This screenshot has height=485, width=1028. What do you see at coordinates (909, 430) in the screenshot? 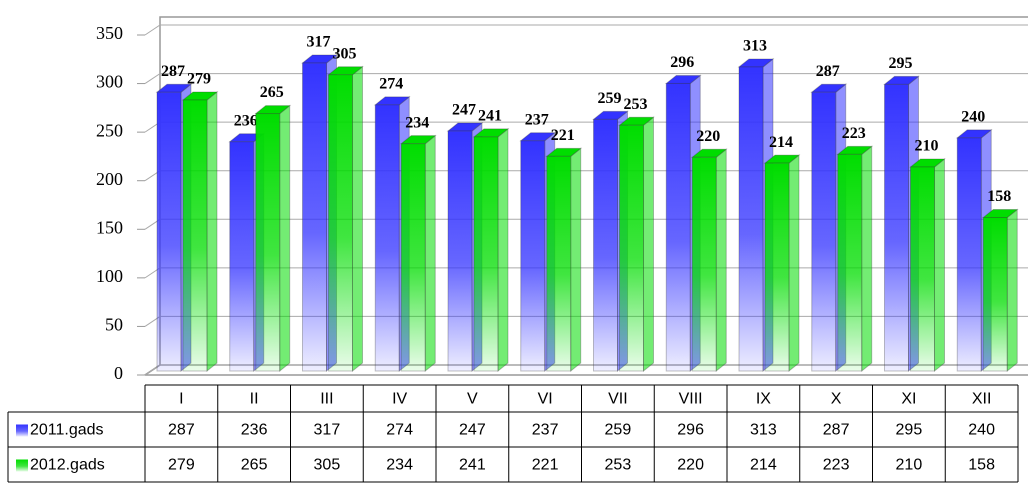
I see `table-cell: 295` at bounding box center [909, 430].